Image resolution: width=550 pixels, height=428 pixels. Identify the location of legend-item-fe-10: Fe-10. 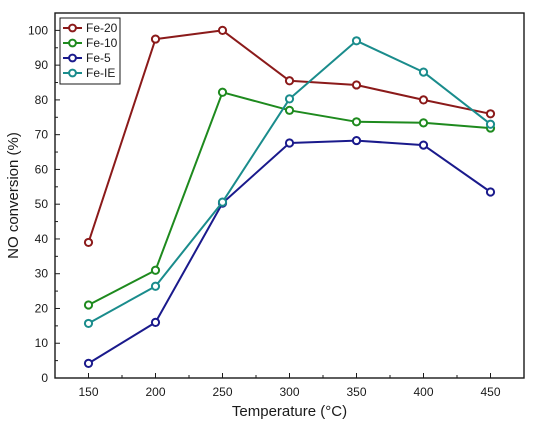
(90, 43).